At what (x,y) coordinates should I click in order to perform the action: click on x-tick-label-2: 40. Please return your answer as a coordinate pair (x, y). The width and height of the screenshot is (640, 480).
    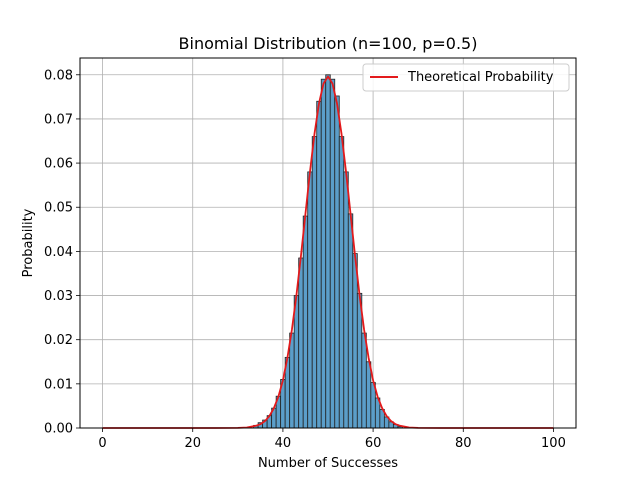
    Looking at the image, I should click on (283, 443).